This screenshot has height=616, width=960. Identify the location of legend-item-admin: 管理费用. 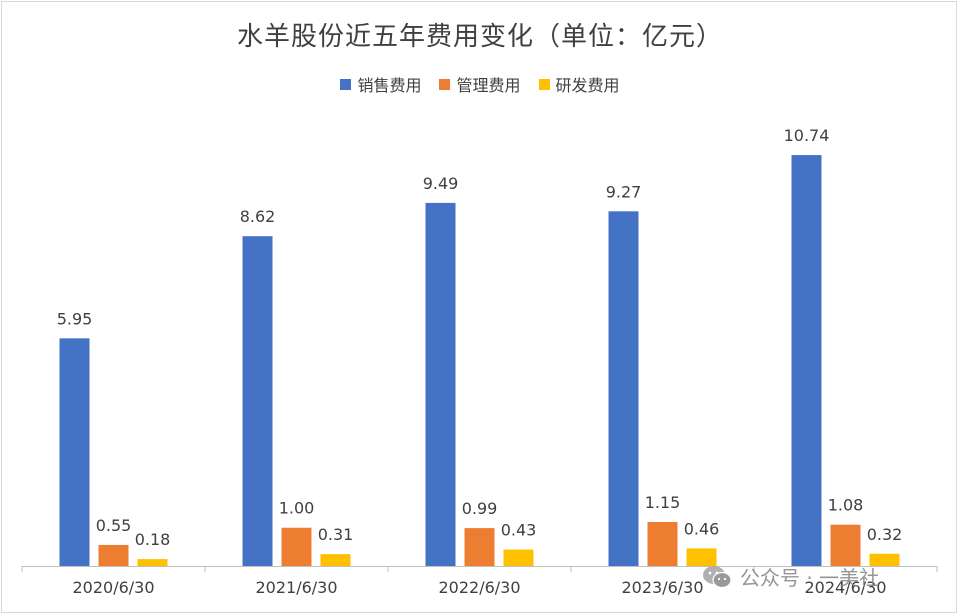
(480, 84).